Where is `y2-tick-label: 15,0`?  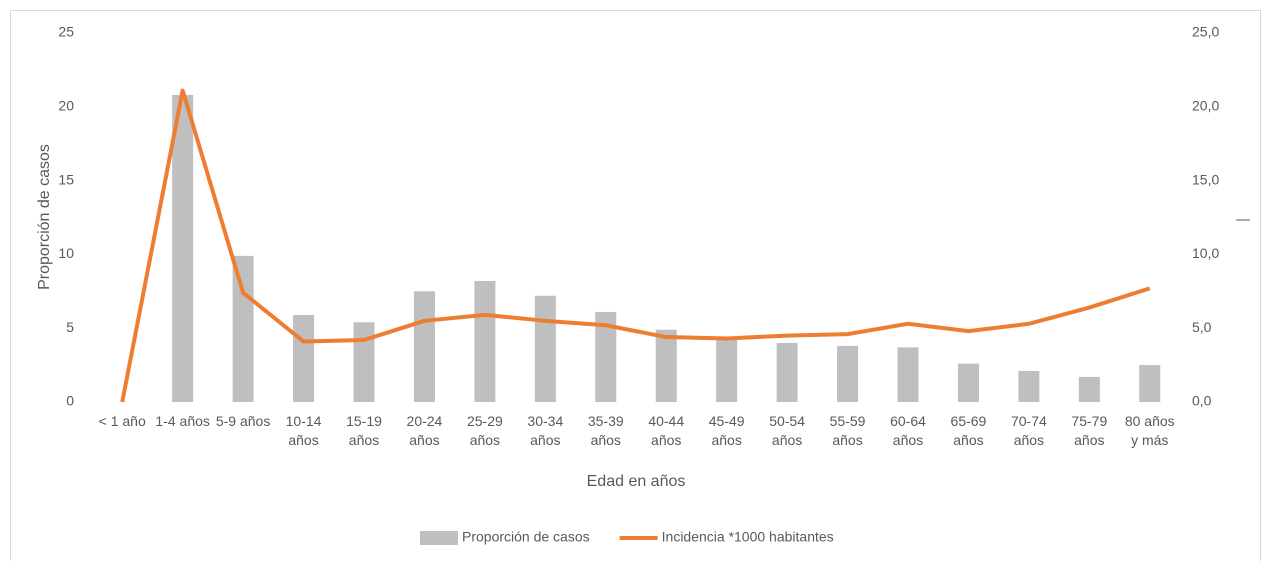 y2-tick-label: 15,0 is located at coordinates (1205, 179).